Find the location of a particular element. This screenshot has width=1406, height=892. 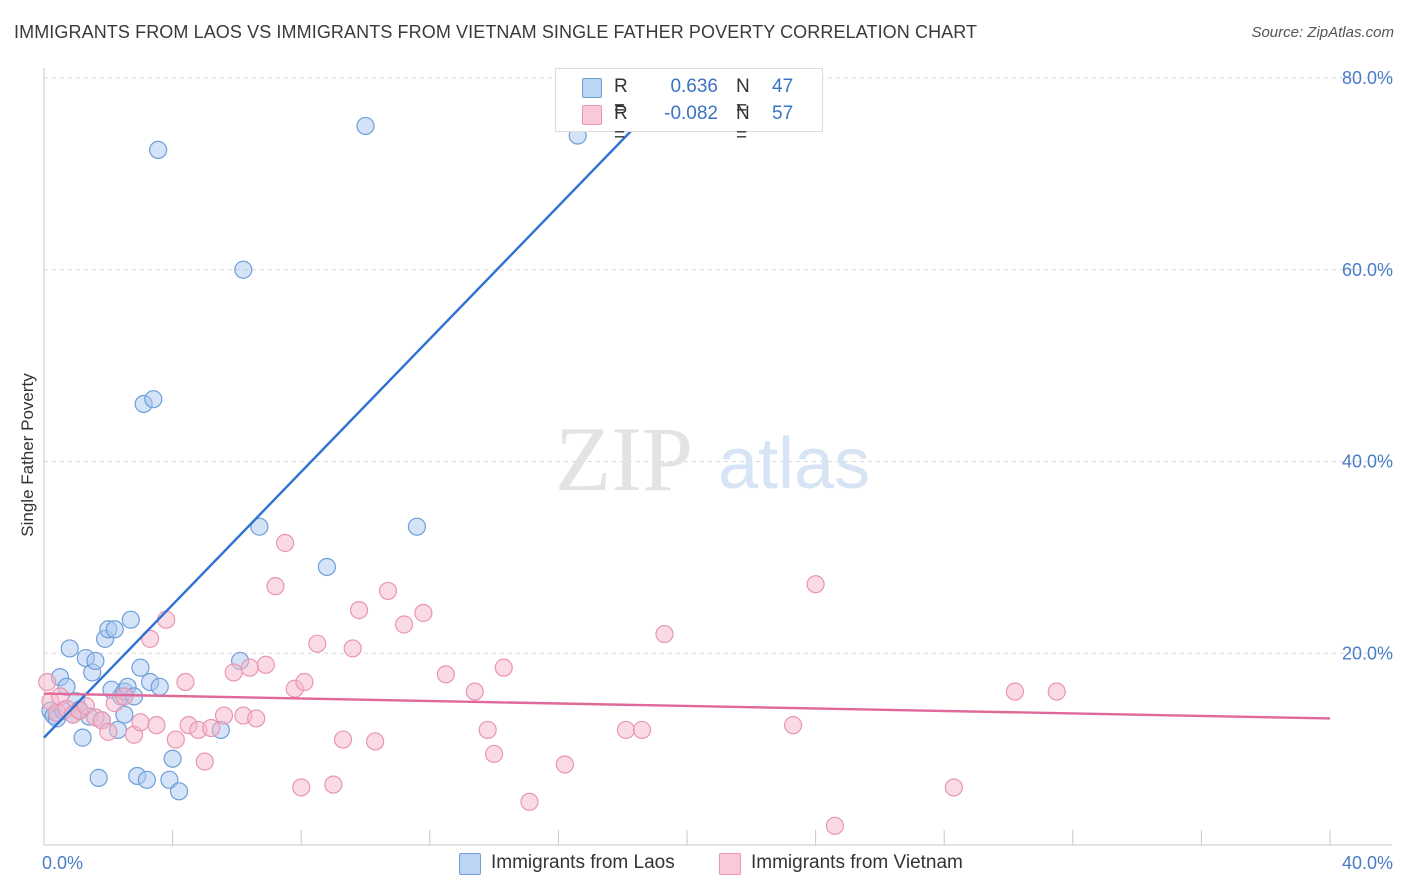

legend-n-value-laos: 47 is located at coordinates (783, 86).